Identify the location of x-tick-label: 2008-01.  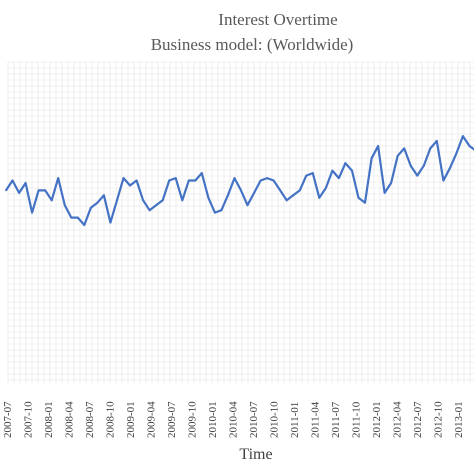
(49, 419).